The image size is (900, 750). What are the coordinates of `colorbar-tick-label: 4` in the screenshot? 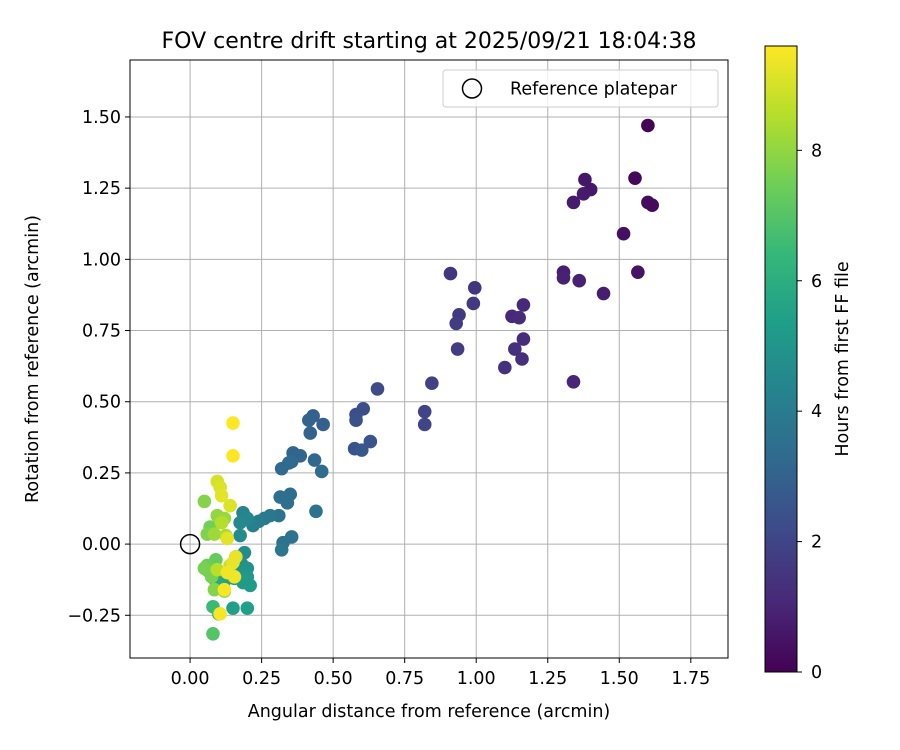 It's located at (816, 412).